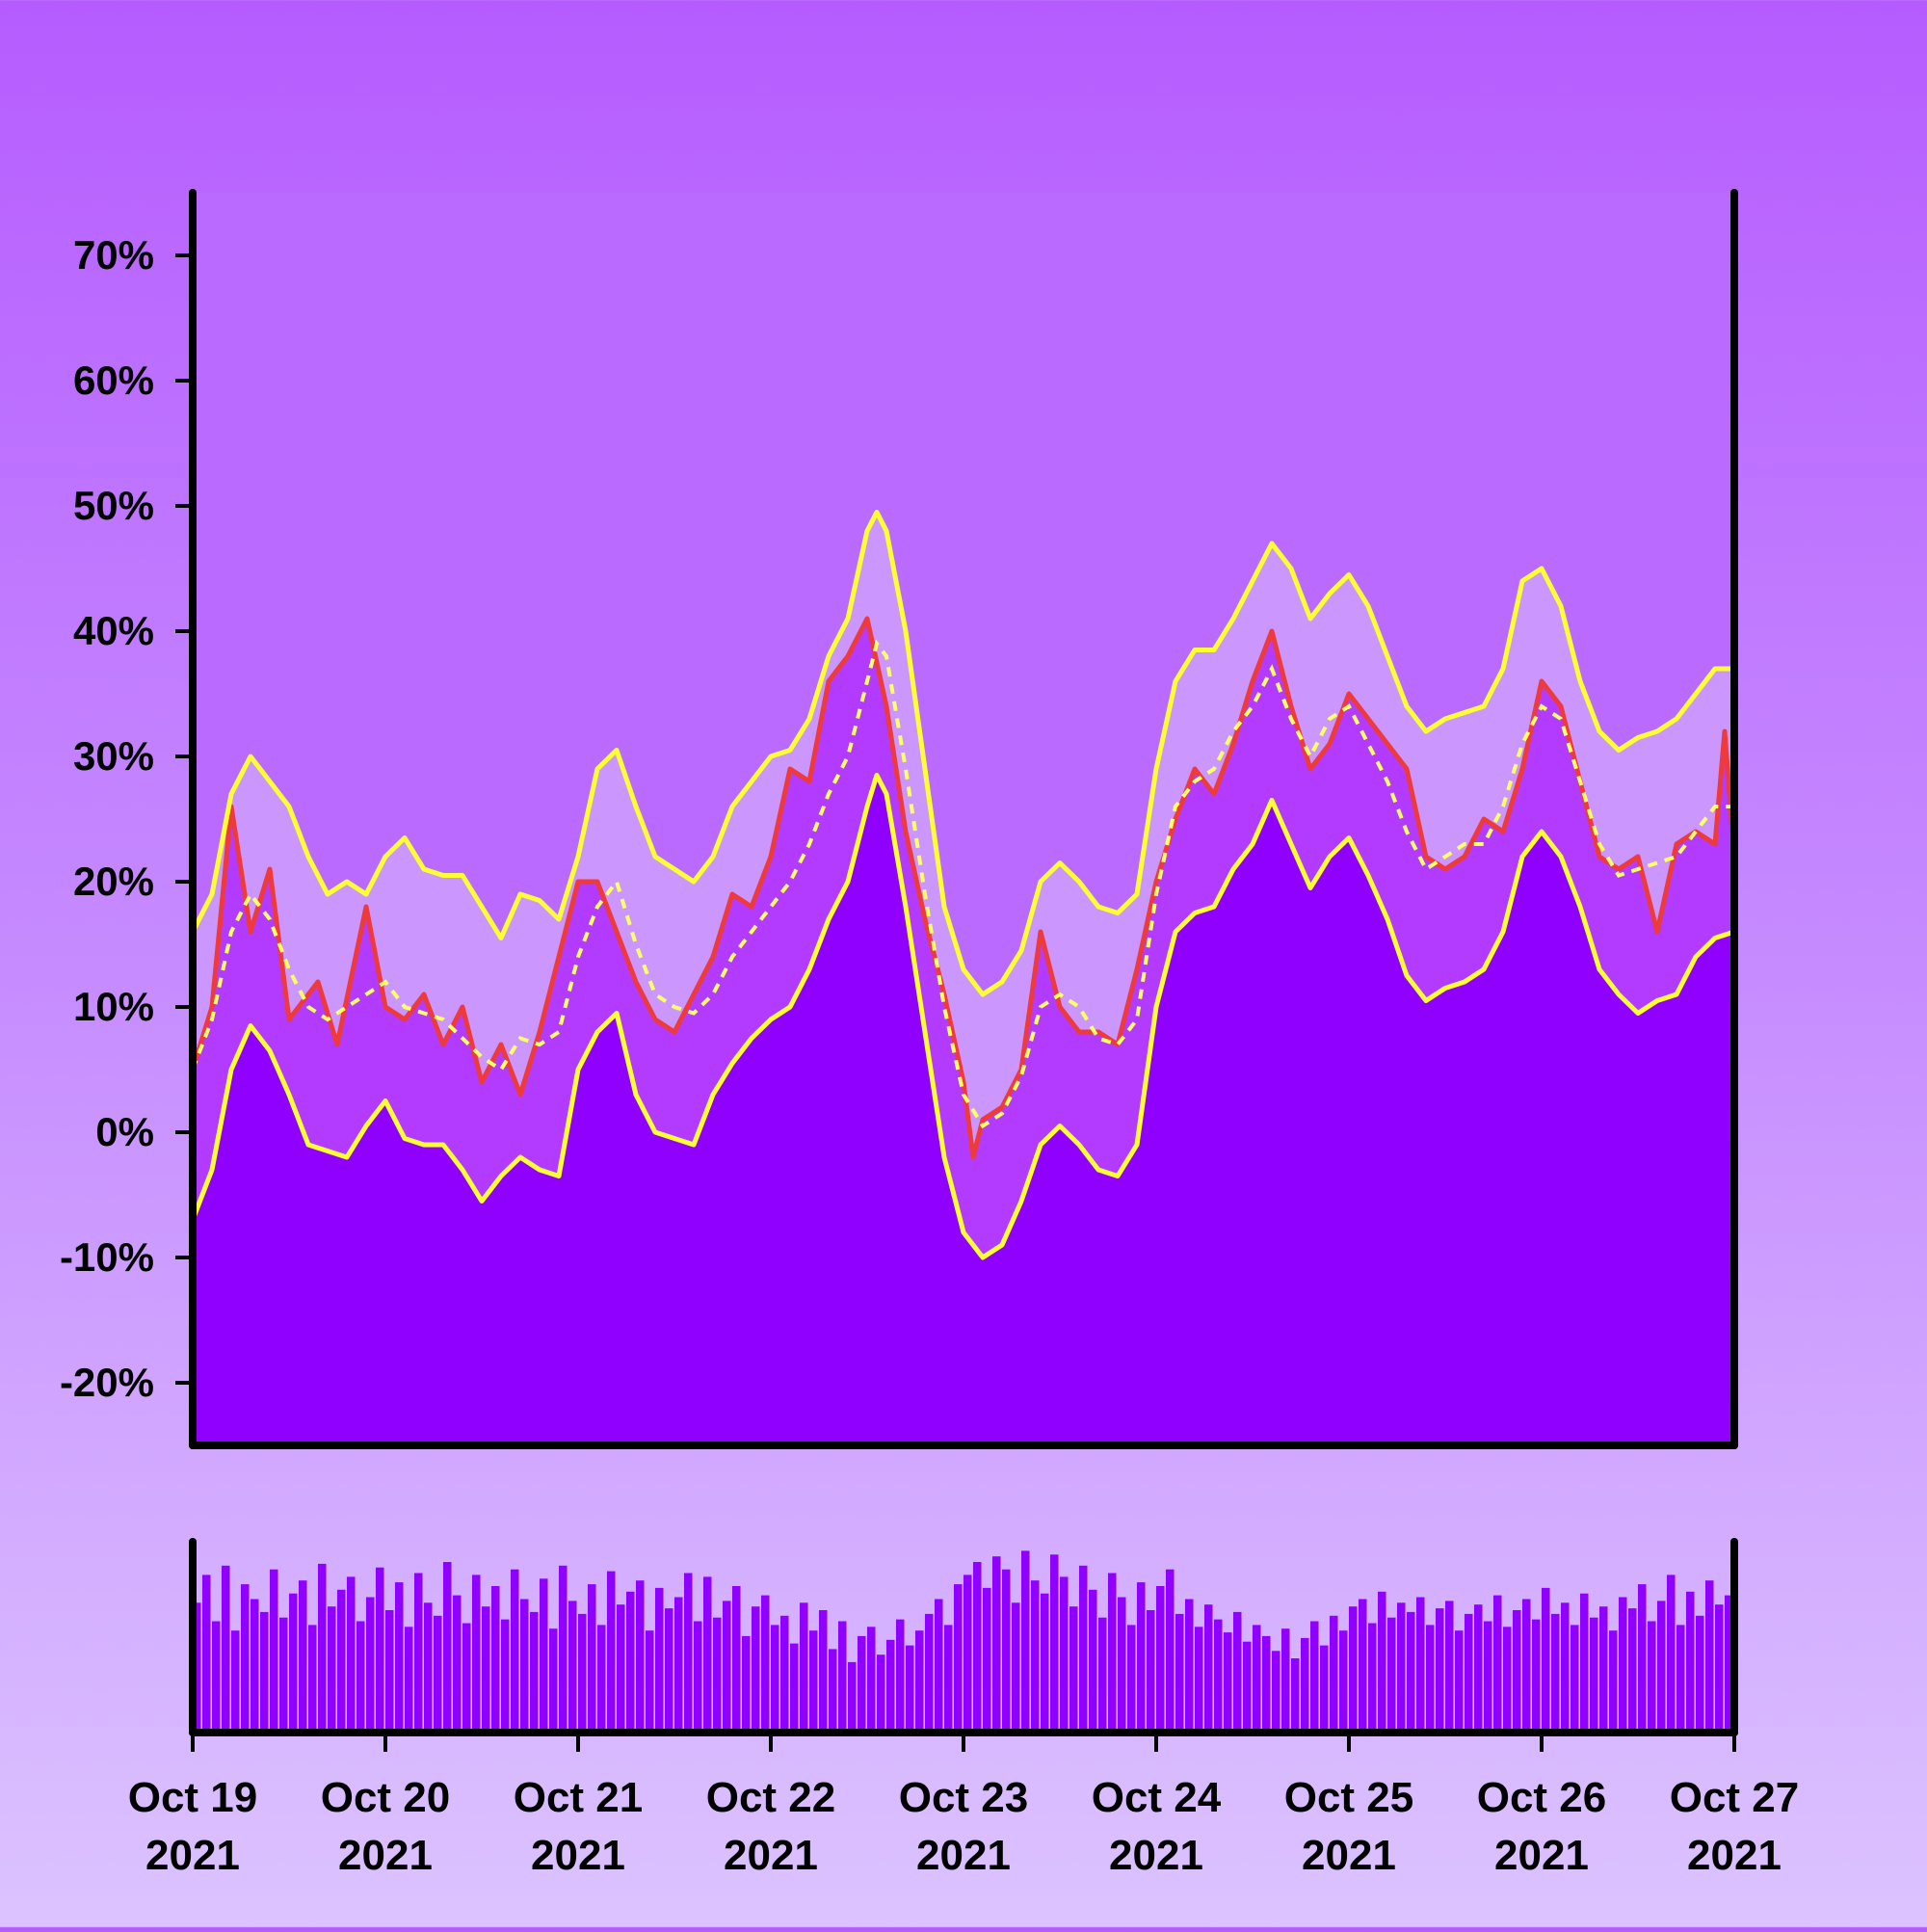  What do you see at coordinates (113, 630) in the screenshot?
I see `y-tick-label: 40%` at bounding box center [113, 630].